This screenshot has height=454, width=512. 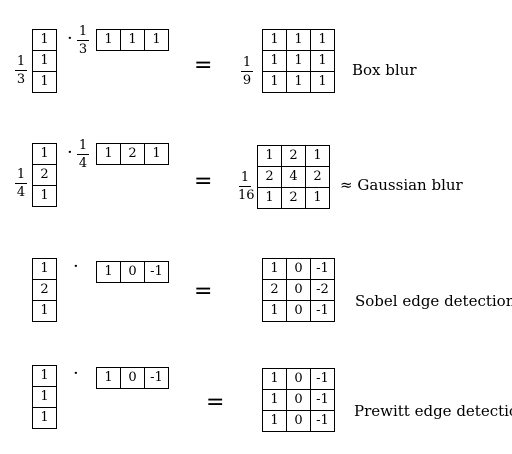 I want to click on kernel-label: Sobel edge detection, so click(x=433, y=301).